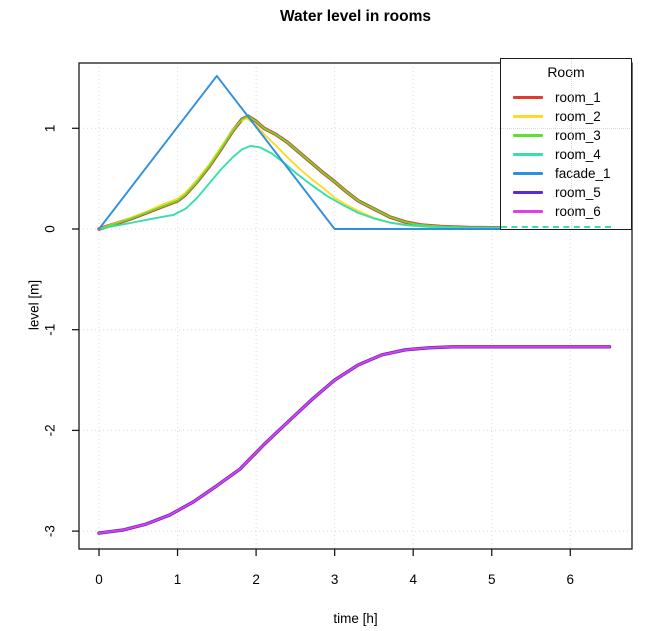 This screenshot has height=631, width=648. What do you see at coordinates (256, 579) in the screenshot?
I see `x-tick-label: 2` at bounding box center [256, 579].